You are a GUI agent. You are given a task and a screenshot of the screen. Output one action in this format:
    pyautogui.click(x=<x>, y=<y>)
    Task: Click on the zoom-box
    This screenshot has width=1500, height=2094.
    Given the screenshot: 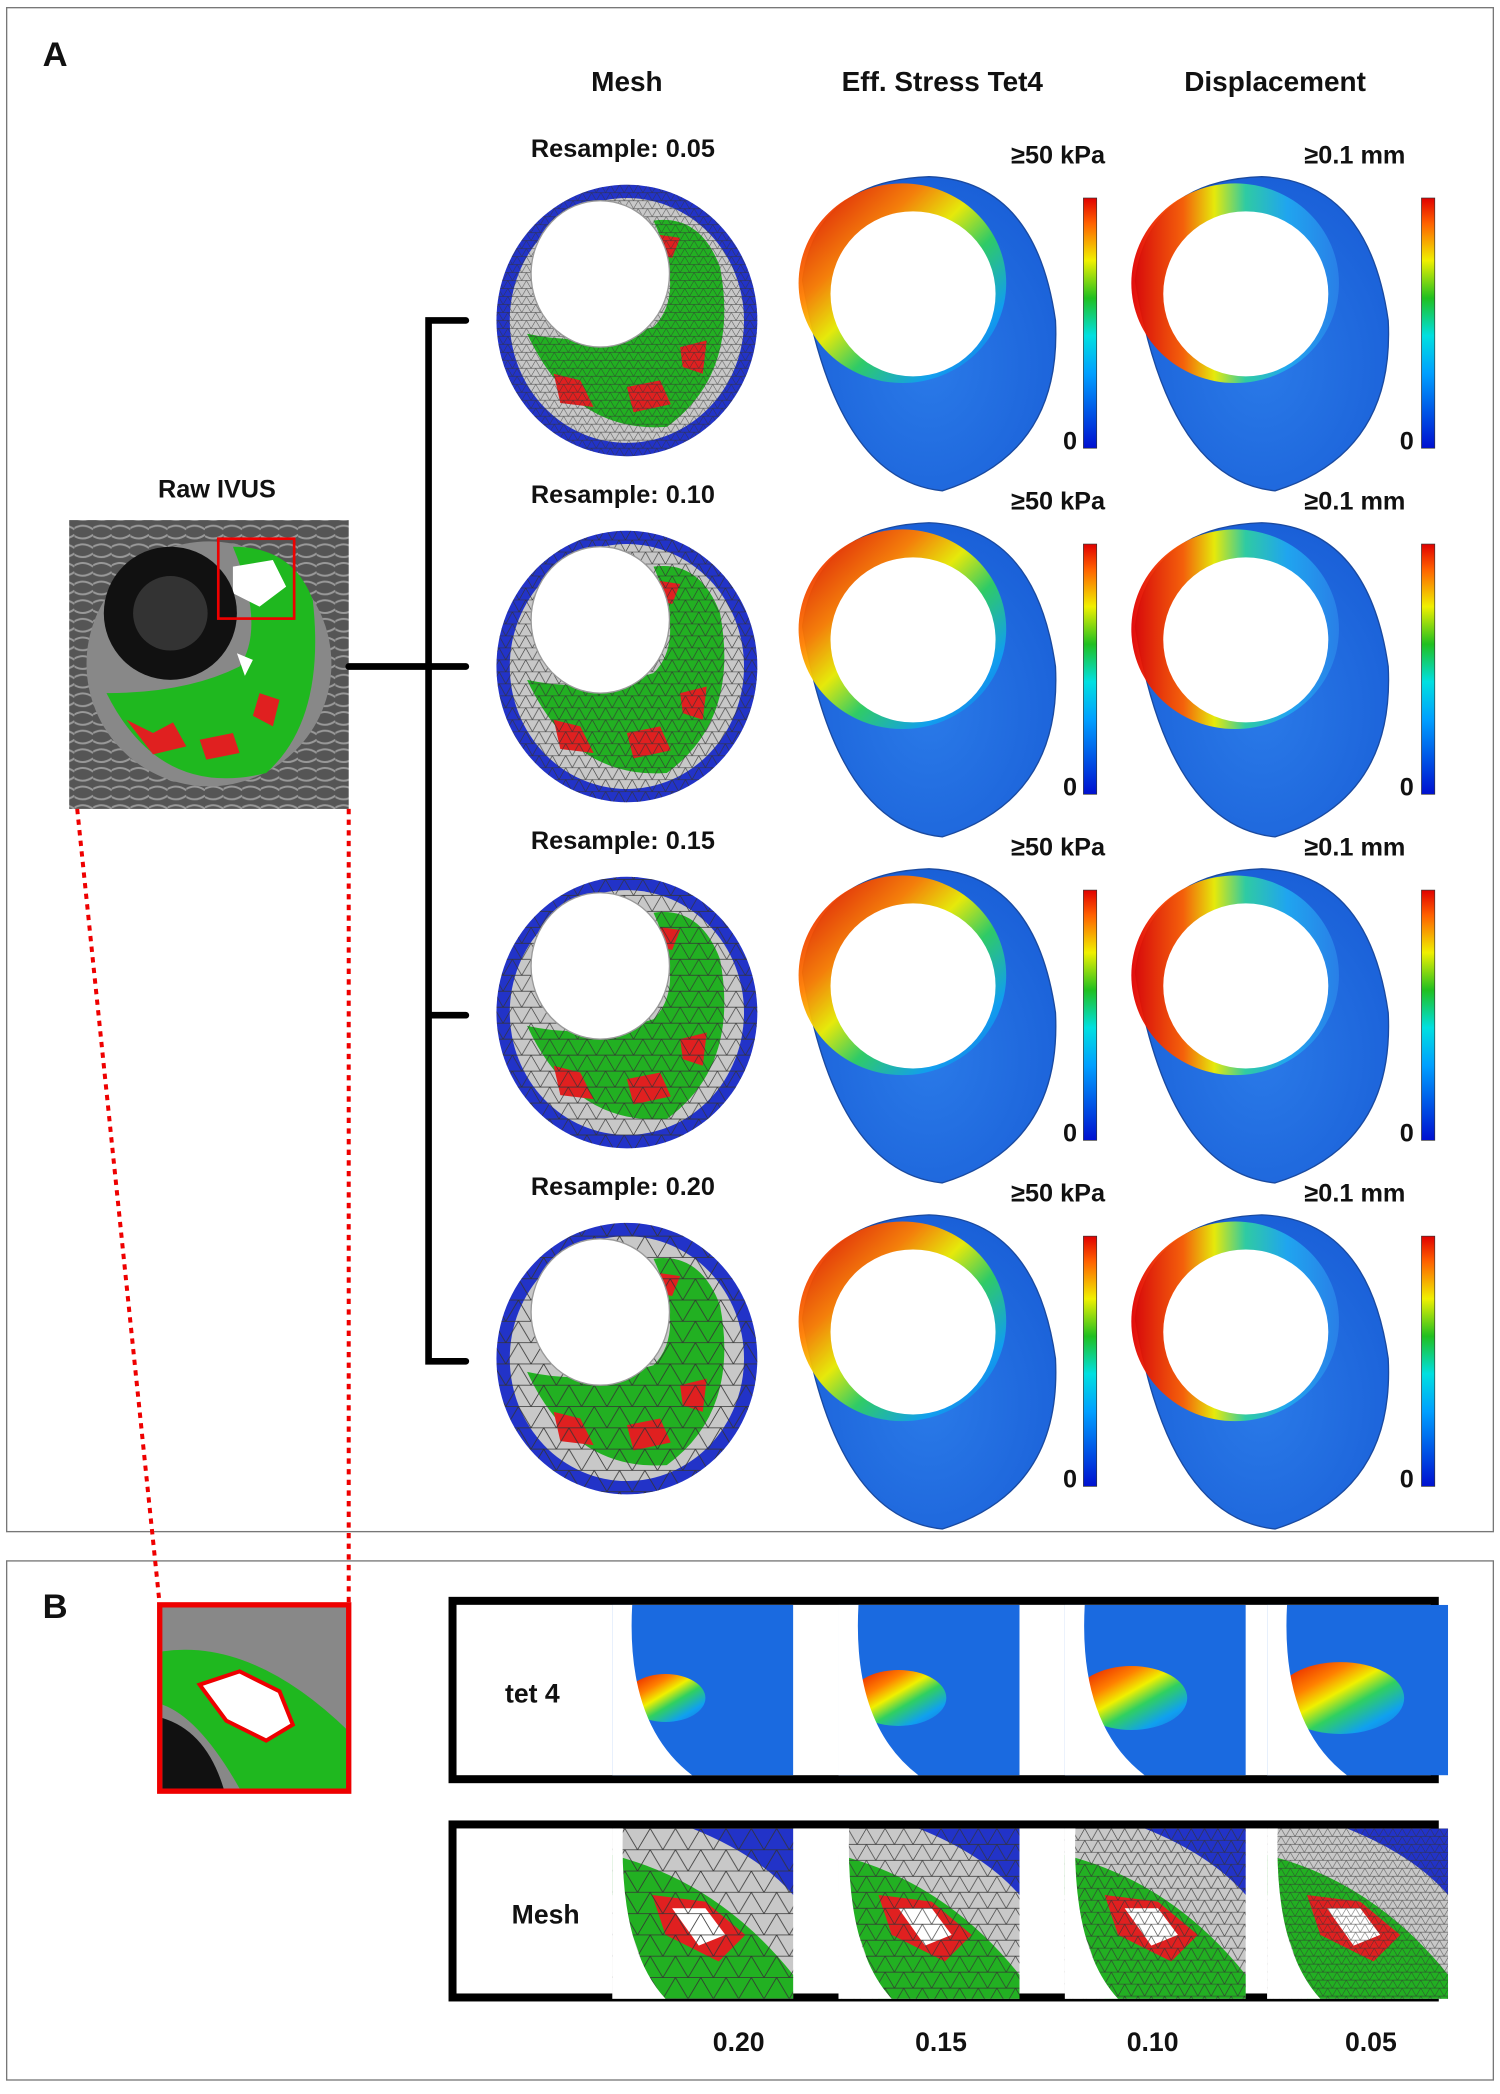 What is the action you would take?
    pyautogui.click(x=256, y=578)
    